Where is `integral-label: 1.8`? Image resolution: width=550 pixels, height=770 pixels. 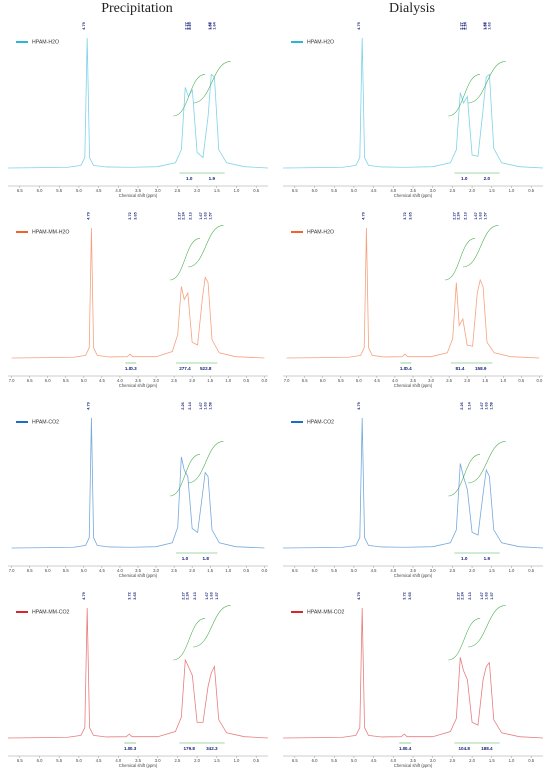
integral-label: 1.8 is located at coordinates (206, 558).